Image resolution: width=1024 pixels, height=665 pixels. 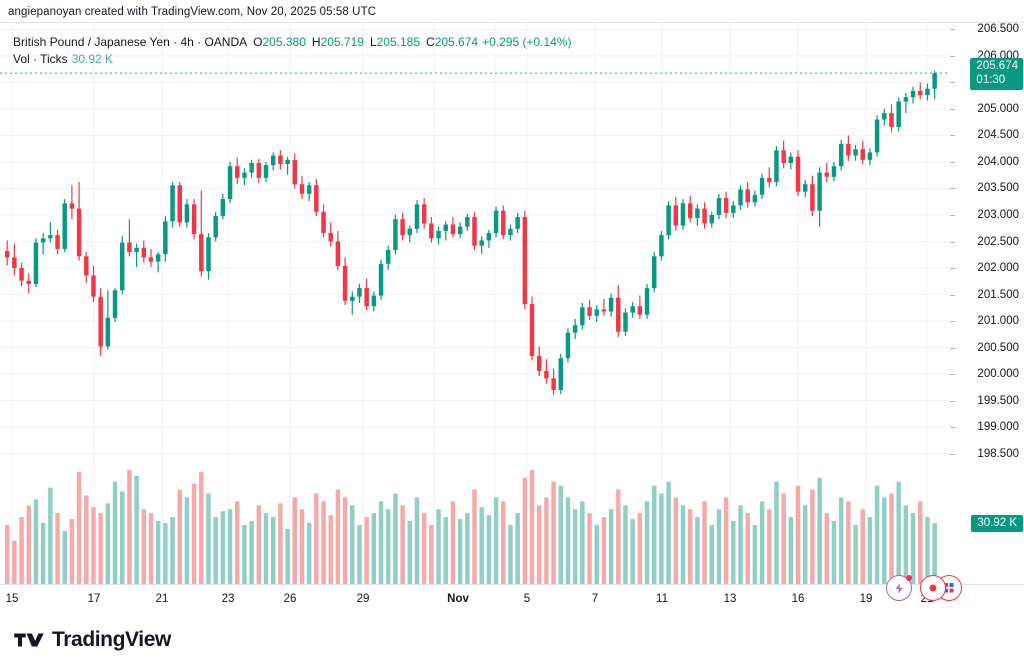 I want to click on time-axis-tick-label: 26, so click(x=290, y=599).